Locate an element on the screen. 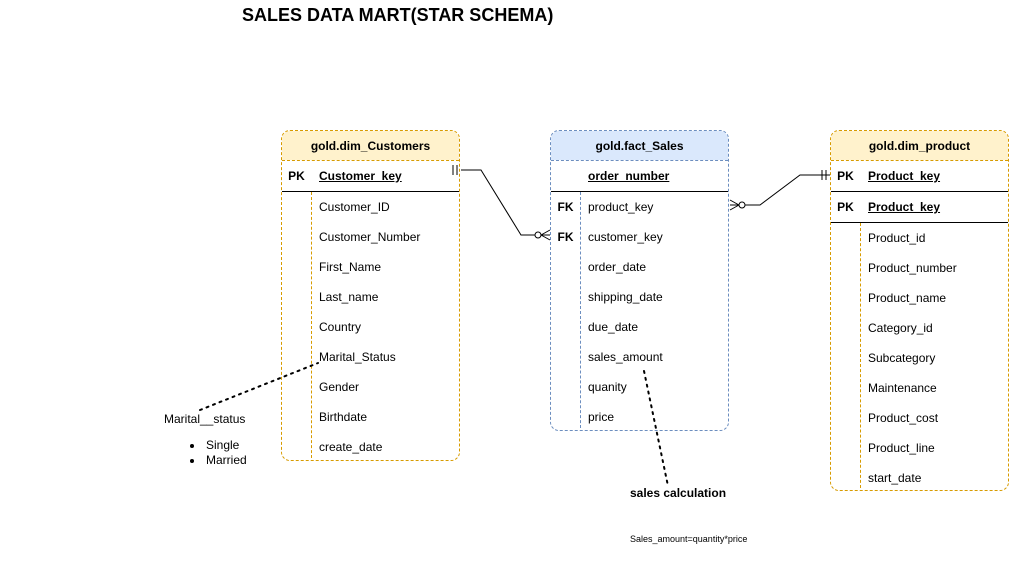 The height and width of the screenshot is (575, 1011). field-name: product_key is located at coordinates (621, 207).